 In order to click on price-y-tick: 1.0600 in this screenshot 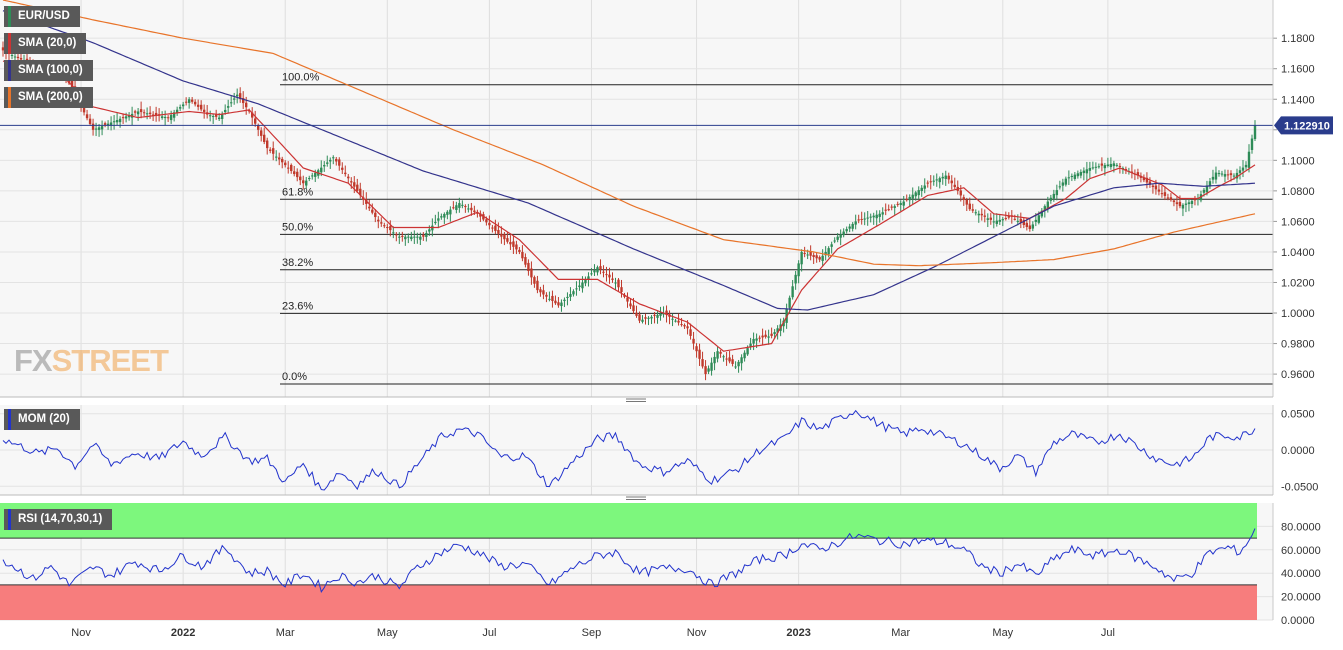, I will do `click(1298, 222)`.